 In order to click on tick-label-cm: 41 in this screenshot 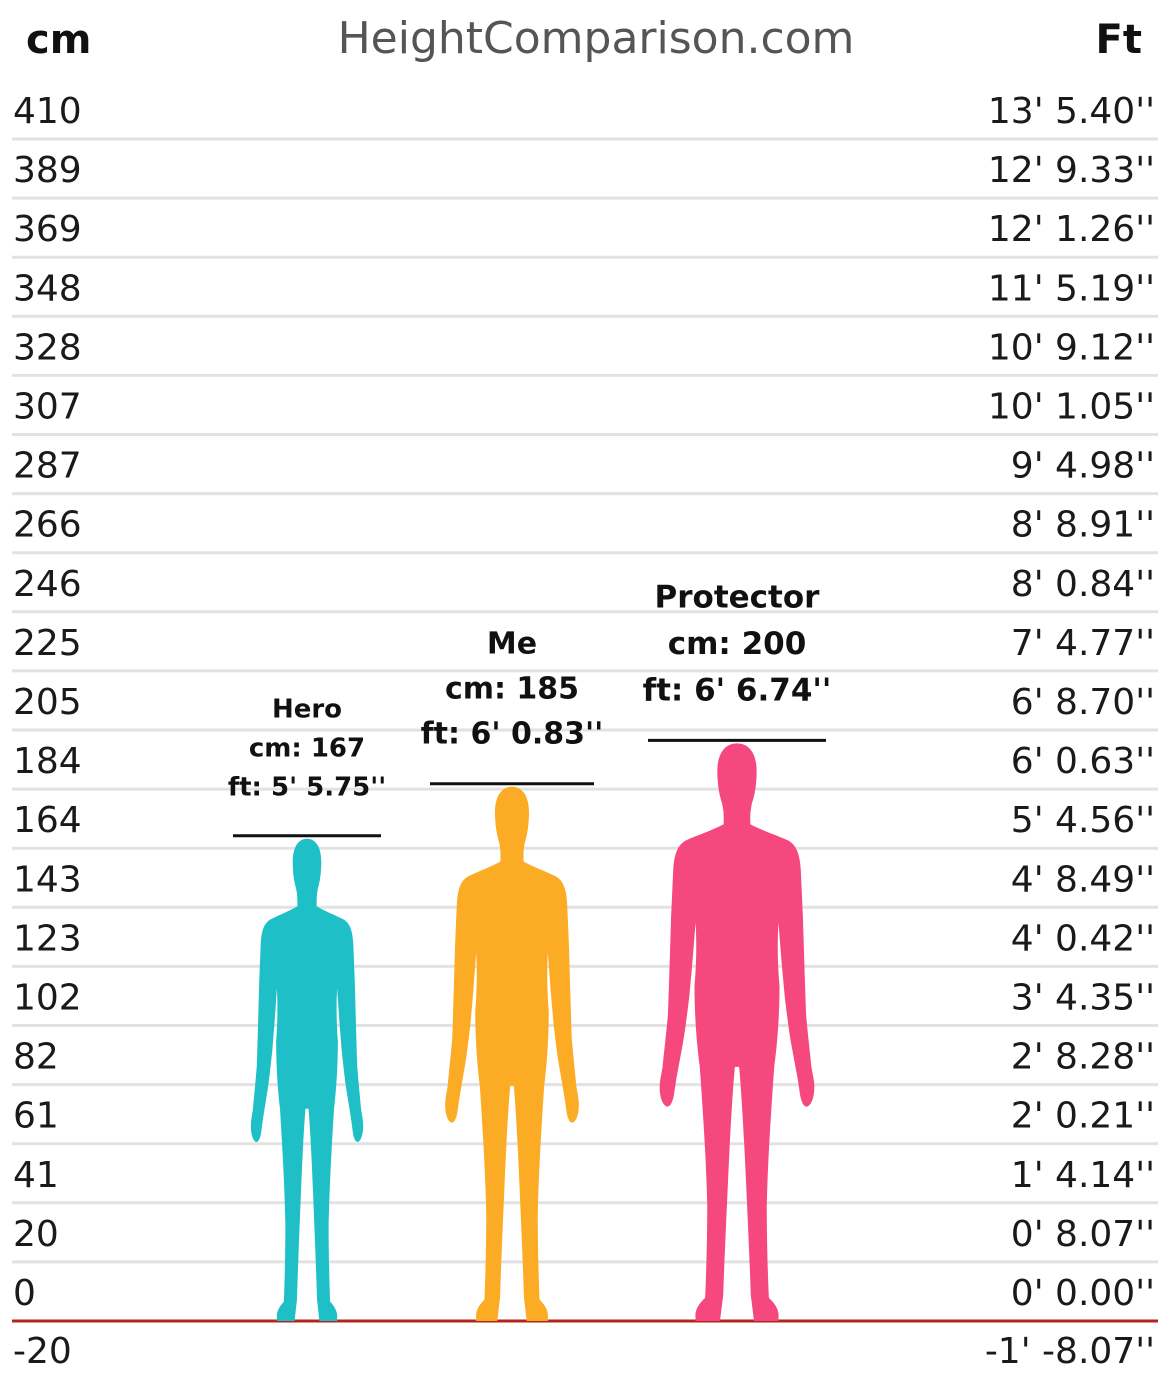, I will do `click(36, 1175)`.